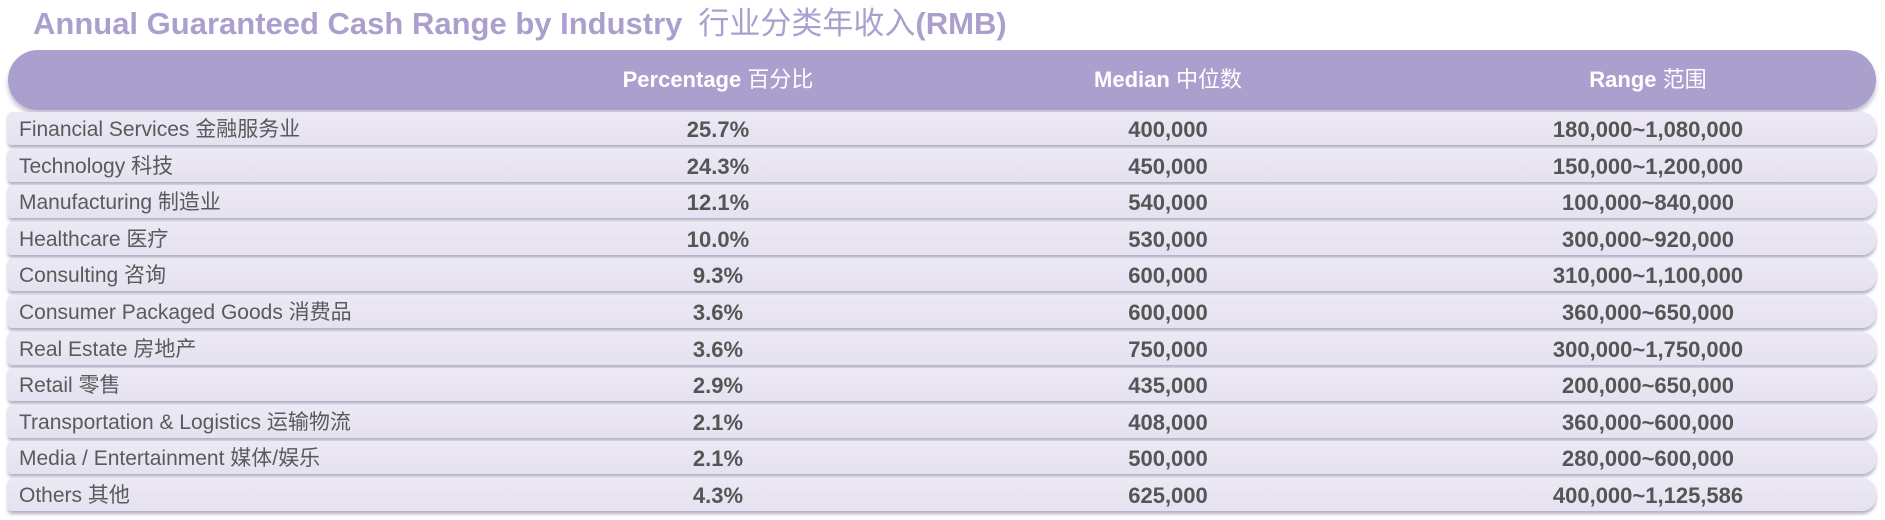 Image resolution: width=1885 pixels, height=520 pixels. What do you see at coordinates (1648, 203) in the screenshot?
I see `range-value: 100,000~840,000` at bounding box center [1648, 203].